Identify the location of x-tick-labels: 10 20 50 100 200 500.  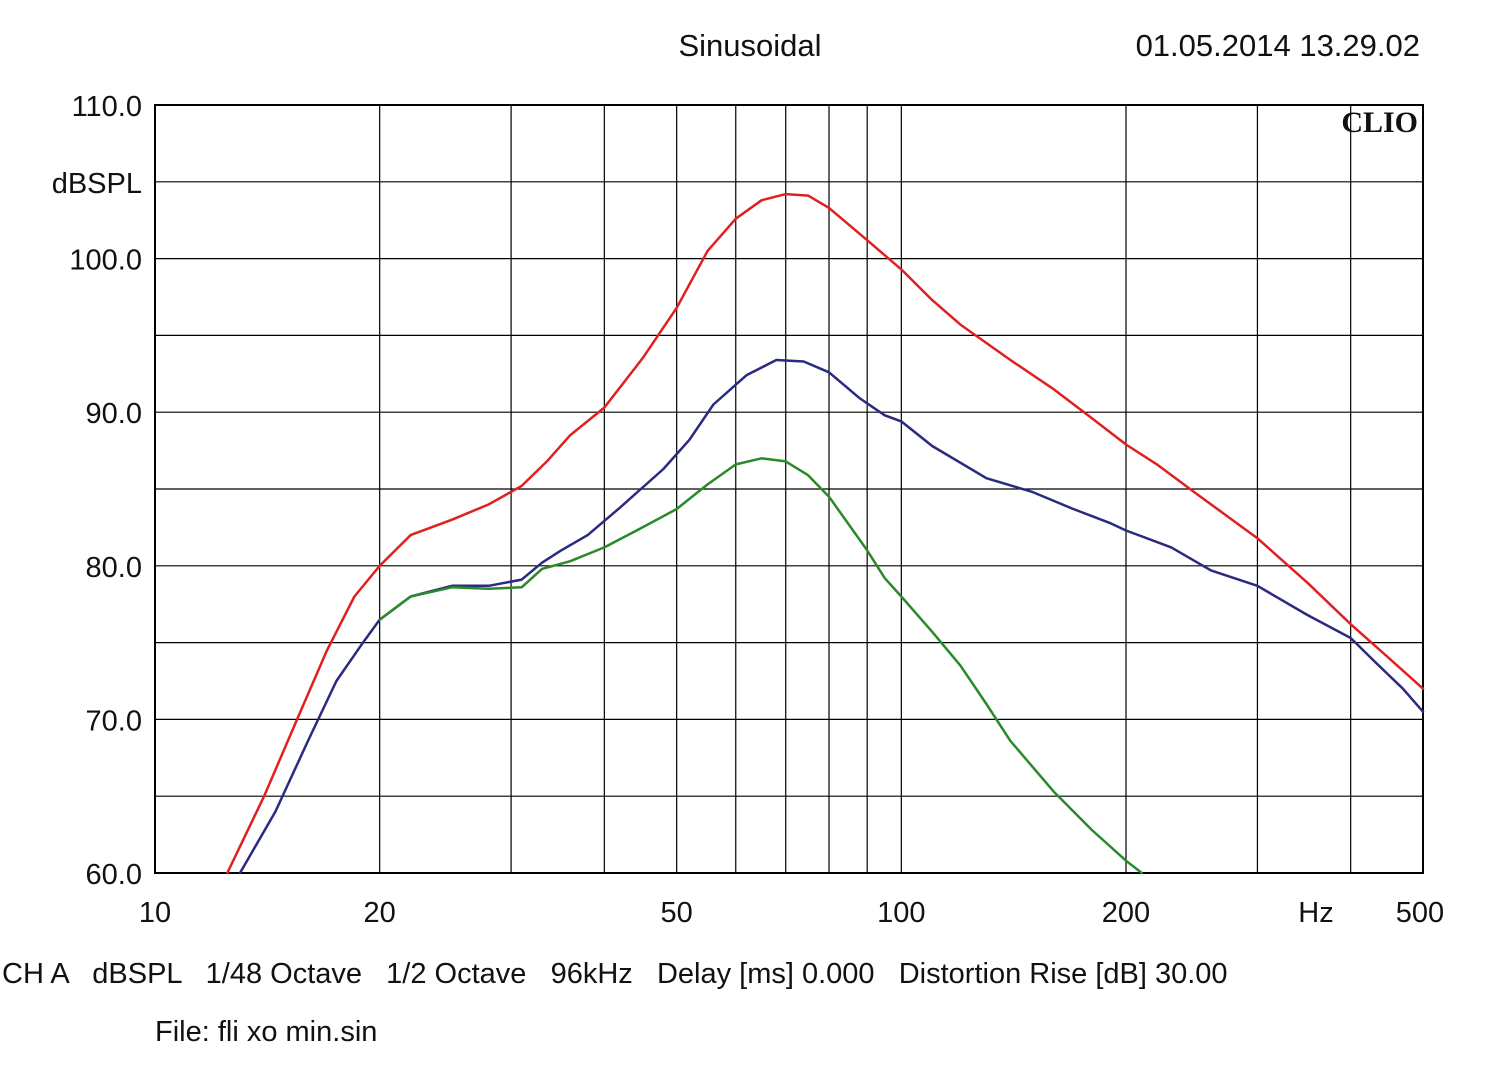
(791, 913).